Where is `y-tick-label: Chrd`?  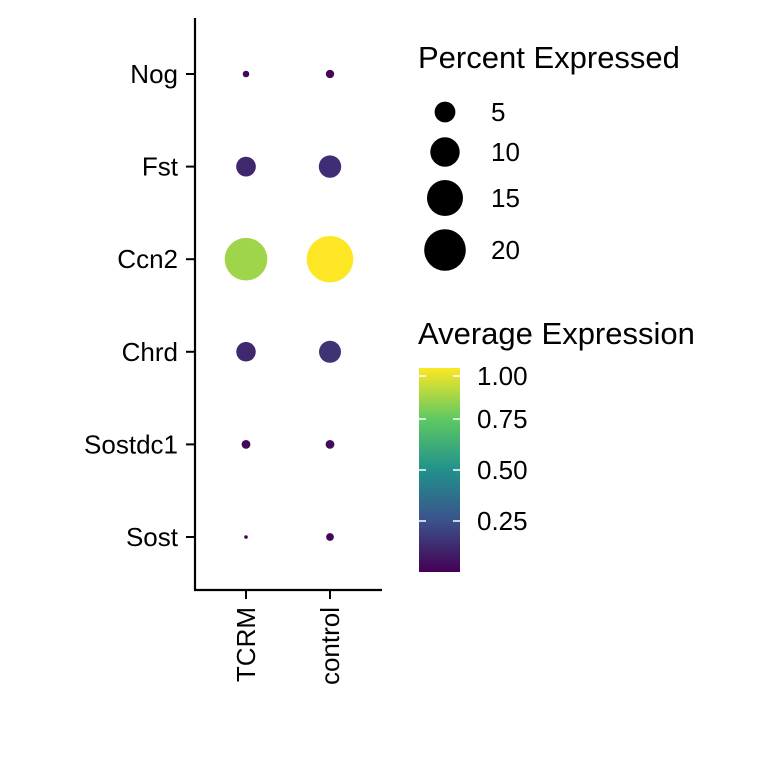
y-tick-label: Chrd is located at coordinates (150, 352).